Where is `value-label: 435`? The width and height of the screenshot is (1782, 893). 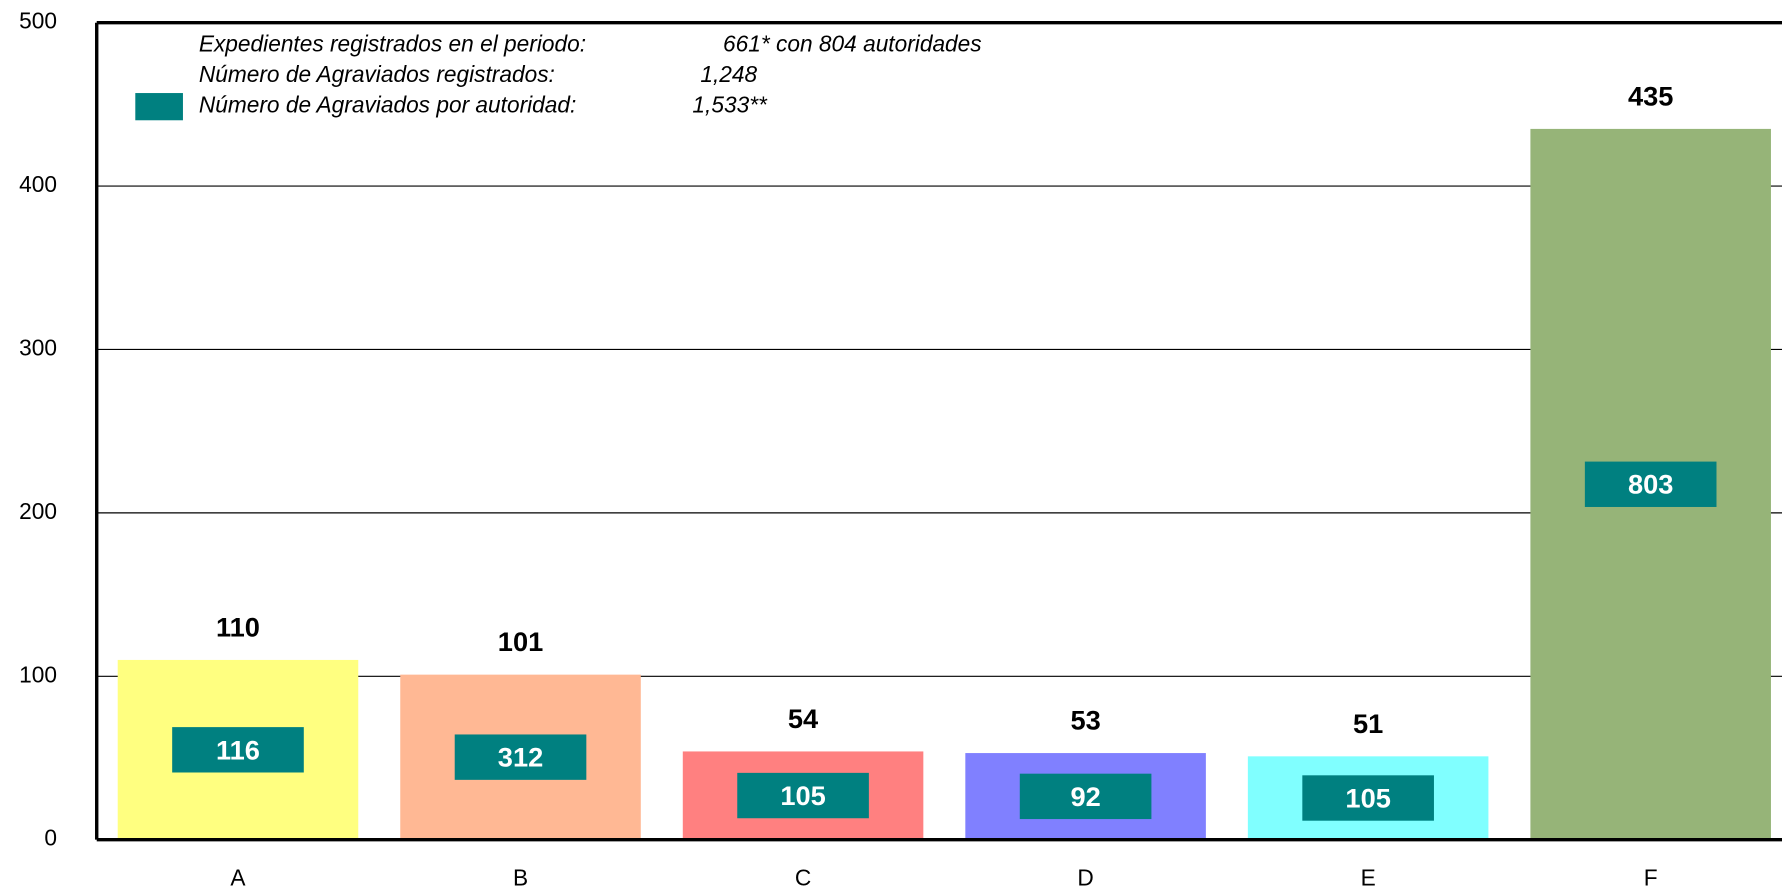
value-label: 435 is located at coordinates (1650, 95).